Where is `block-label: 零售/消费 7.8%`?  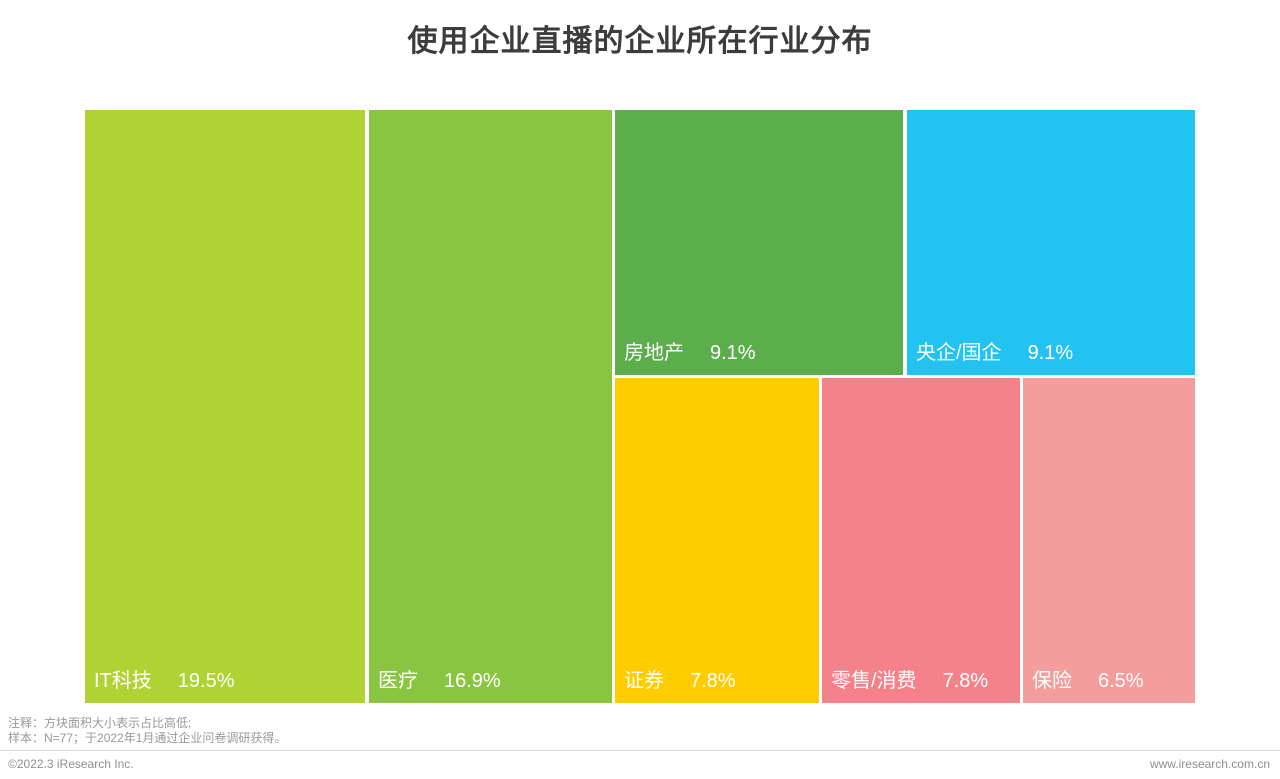 block-label: 零售/消费 7.8% is located at coordinates (905, 686).